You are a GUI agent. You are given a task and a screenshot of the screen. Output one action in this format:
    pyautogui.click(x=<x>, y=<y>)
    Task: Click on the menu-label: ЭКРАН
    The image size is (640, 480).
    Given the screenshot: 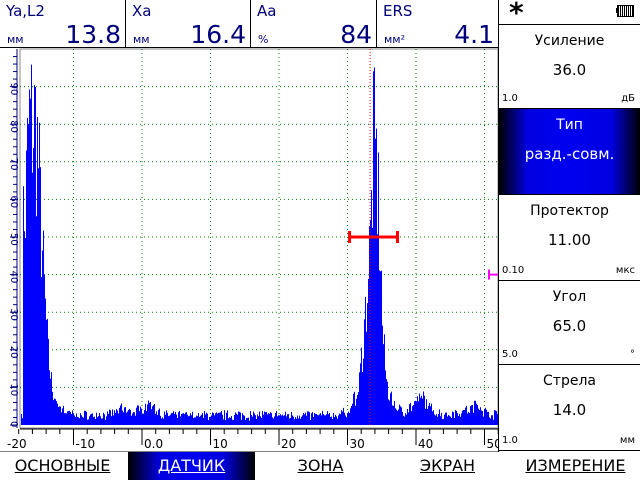 What is the action you would take?
    pyautogui.click(x=447, y=465)
    